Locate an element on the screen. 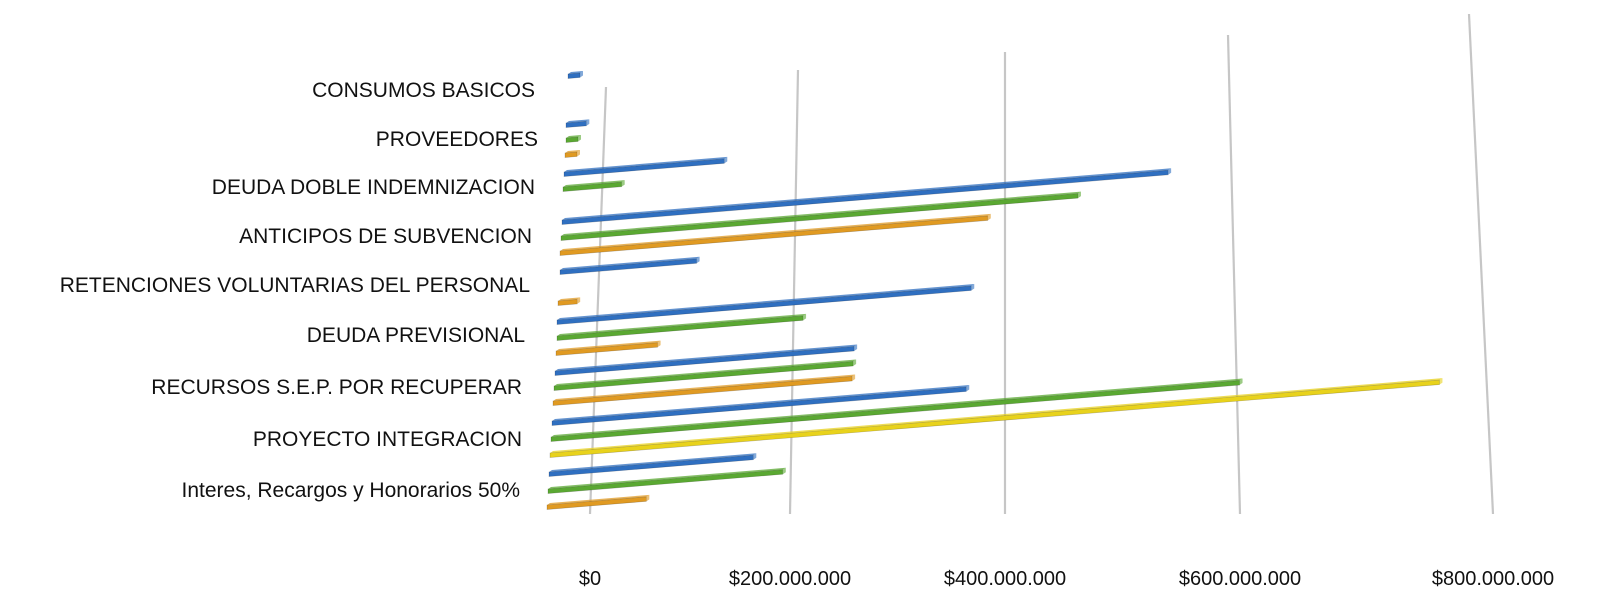  x-tick-label: $0 is located at coordinates (590, 579).